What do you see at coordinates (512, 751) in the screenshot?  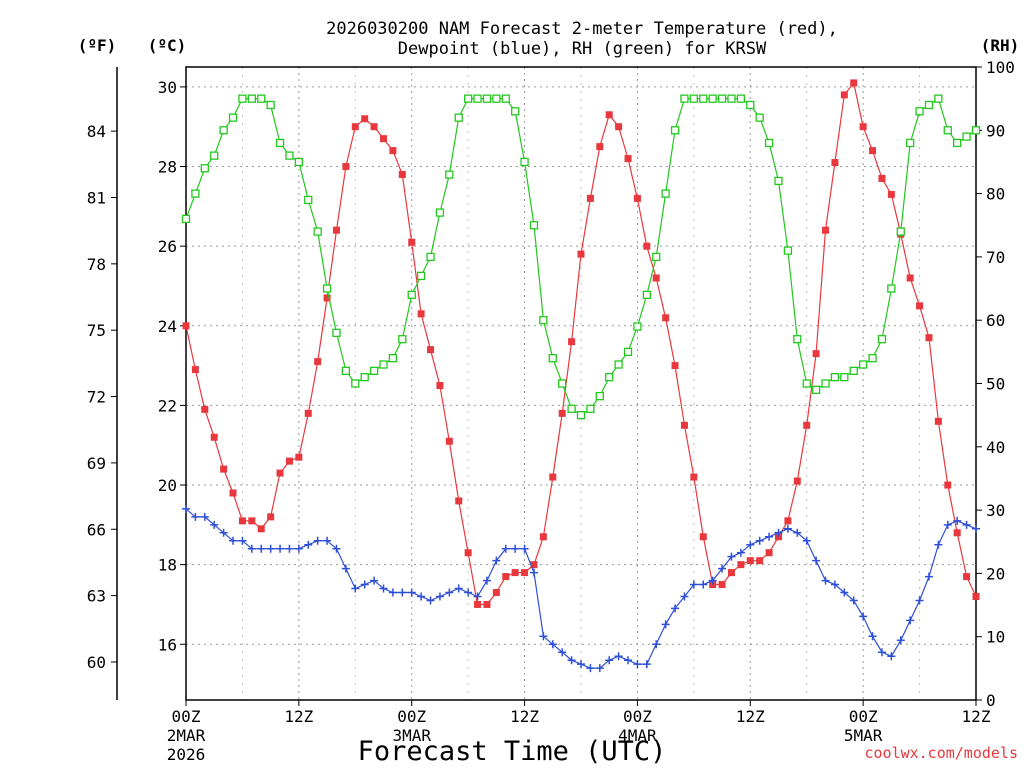 I see `x-axis-label: Forecast Time (UTC)` at bounding box center [512, 751].